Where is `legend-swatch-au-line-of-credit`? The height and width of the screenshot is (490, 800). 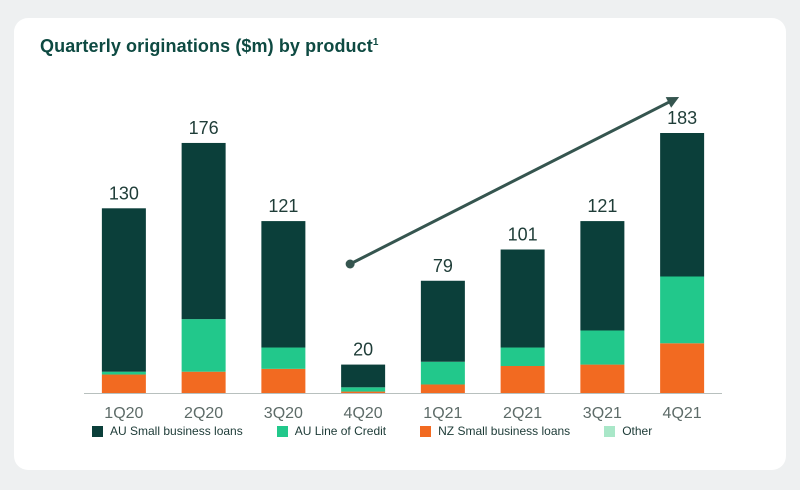 legend-swatch-au-line-of-credit is located at coordinates (282, 431).